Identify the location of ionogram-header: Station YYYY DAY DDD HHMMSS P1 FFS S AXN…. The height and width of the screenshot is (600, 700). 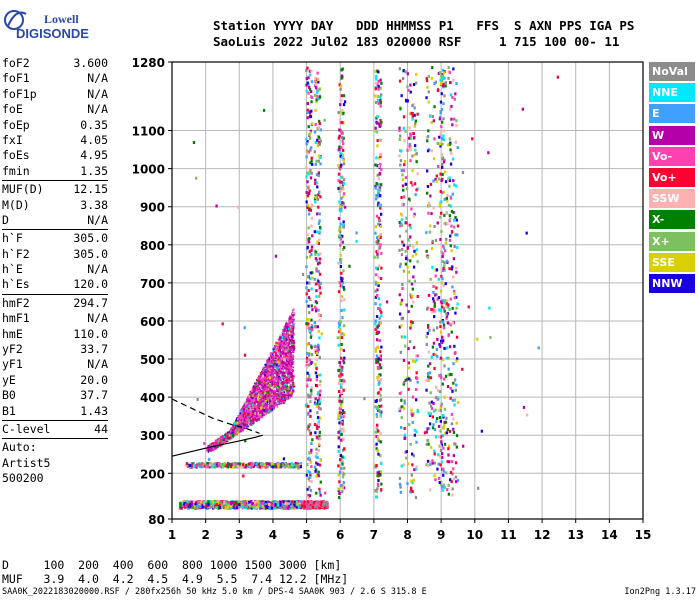
(423, 34).